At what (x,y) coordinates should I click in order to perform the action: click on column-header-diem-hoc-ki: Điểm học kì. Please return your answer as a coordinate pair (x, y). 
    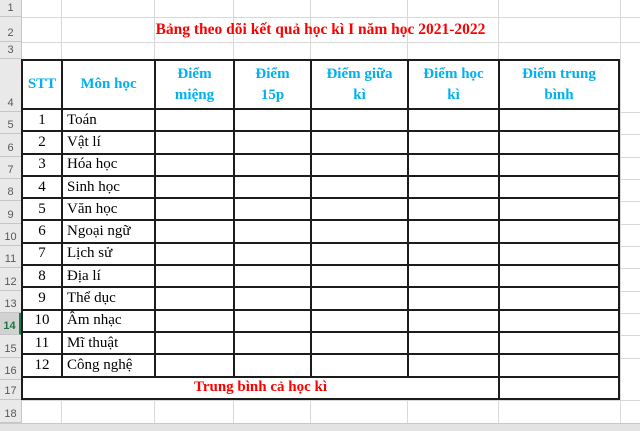
    Looking at the image, I should click on (454, 85).